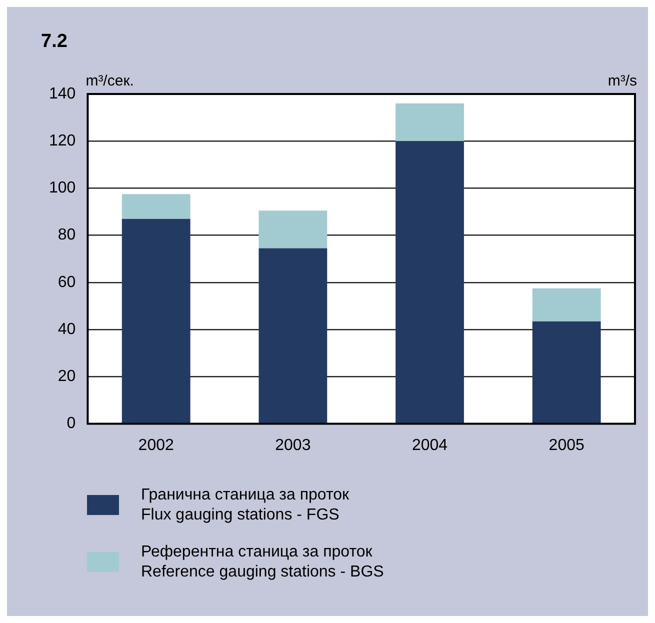 The width and height of the screenshot is (655, 623). I want to click on x-tick-label: 2004, so click(430, 445).